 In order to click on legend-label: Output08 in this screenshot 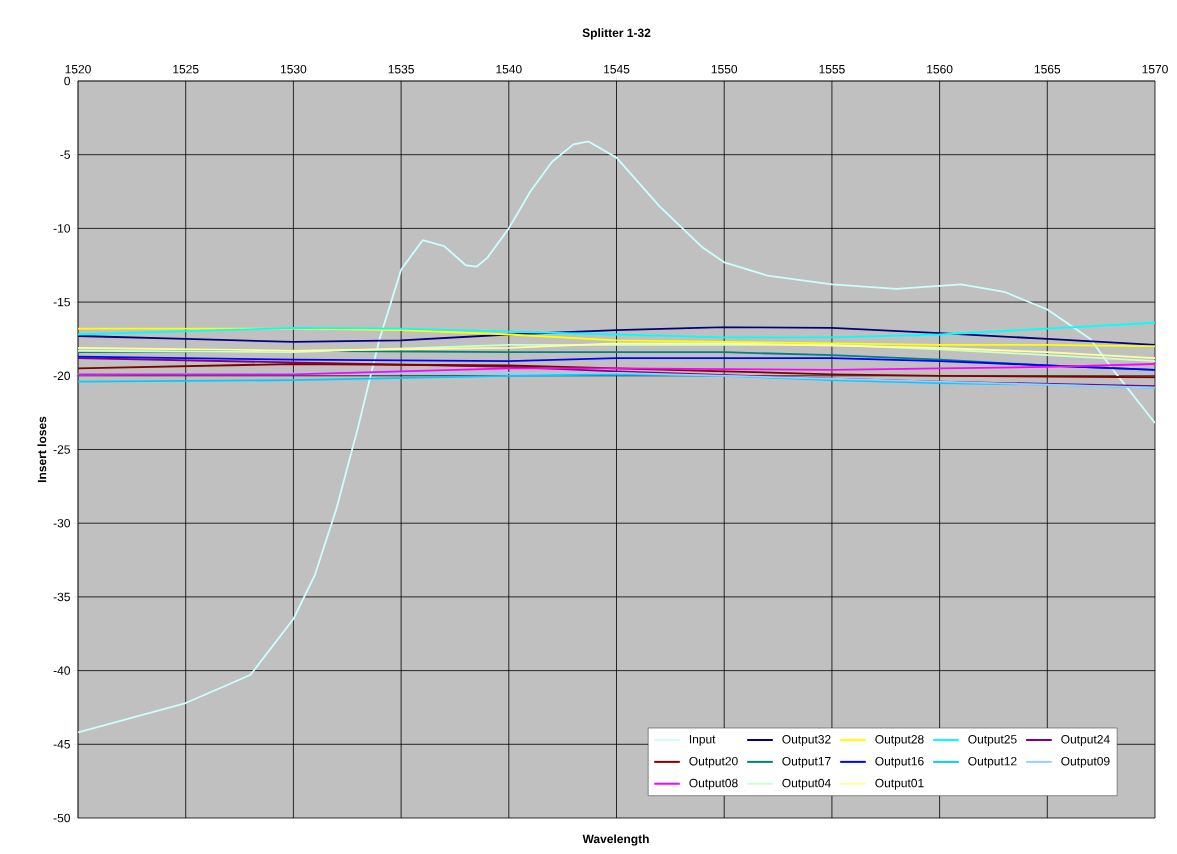, I will do `click(713, 784)`.